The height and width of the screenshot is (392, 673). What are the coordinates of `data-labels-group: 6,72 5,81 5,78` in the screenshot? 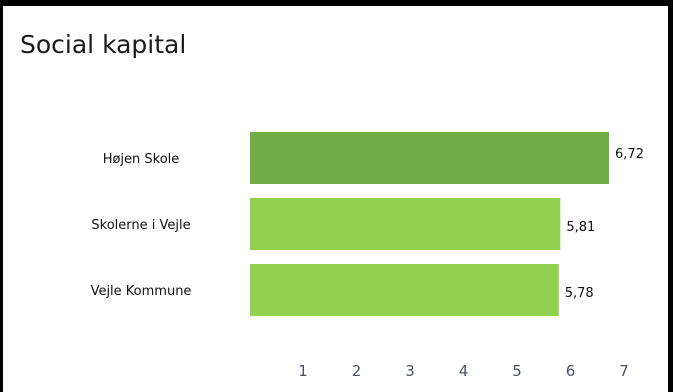 It's located at (604, 224).